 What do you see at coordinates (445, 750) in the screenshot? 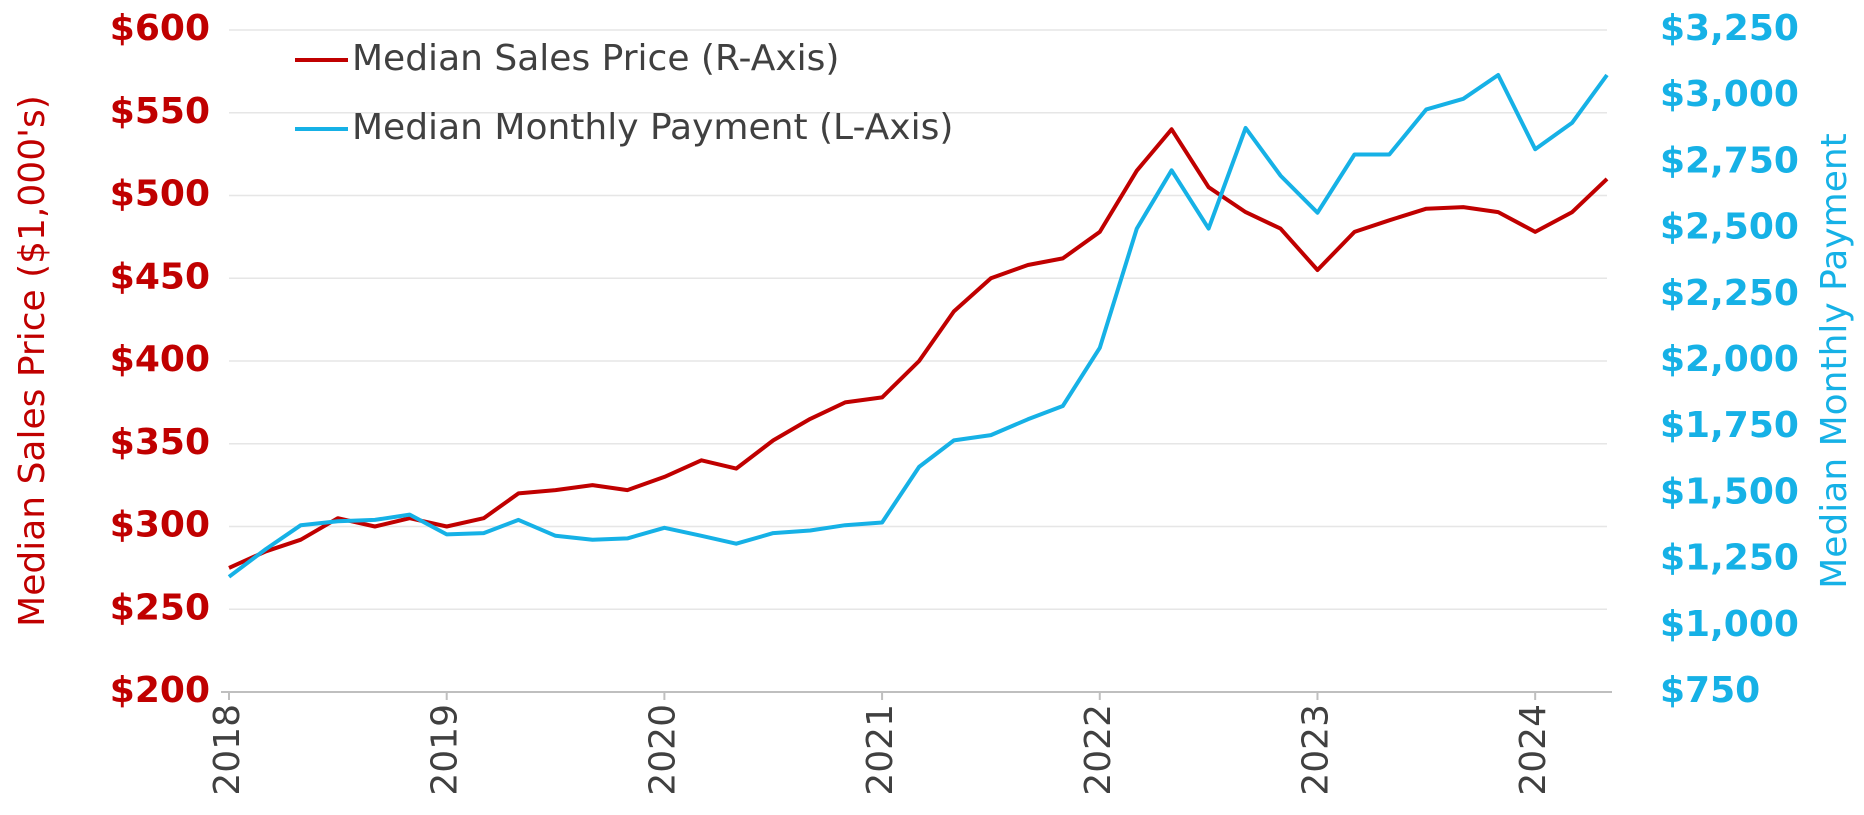
I see `x-tick-label: 2019` at bounding box center [445, 750].